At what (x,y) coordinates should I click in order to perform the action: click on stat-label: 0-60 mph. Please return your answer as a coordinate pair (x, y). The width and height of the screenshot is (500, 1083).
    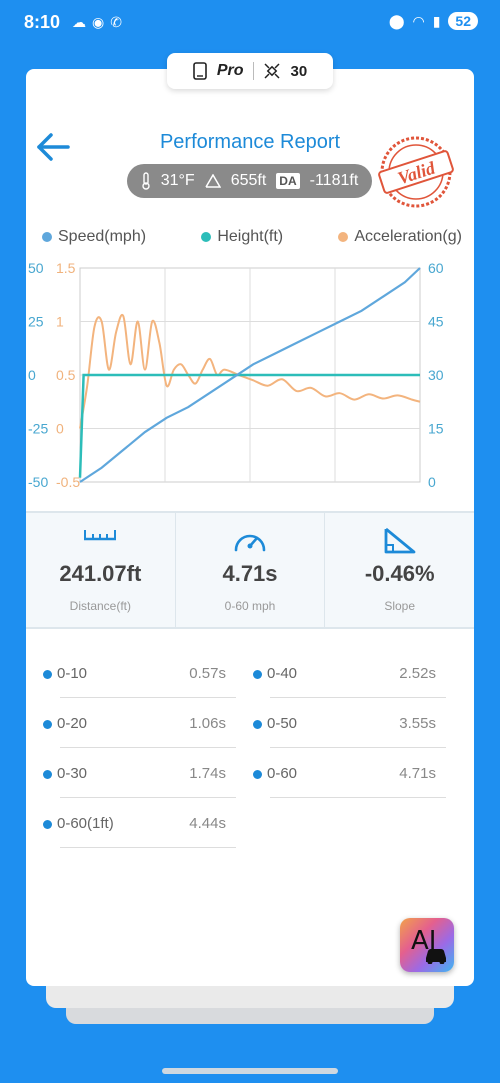
    Looking at the image, I should click on (250, 606).